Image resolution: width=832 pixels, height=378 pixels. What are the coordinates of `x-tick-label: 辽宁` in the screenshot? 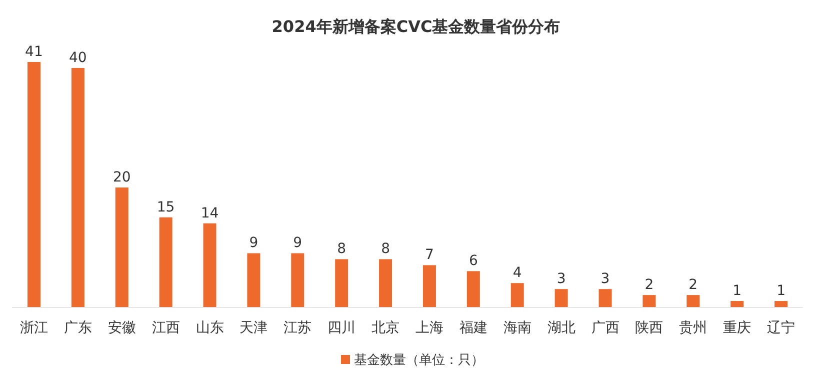 It's located at (781, 328).